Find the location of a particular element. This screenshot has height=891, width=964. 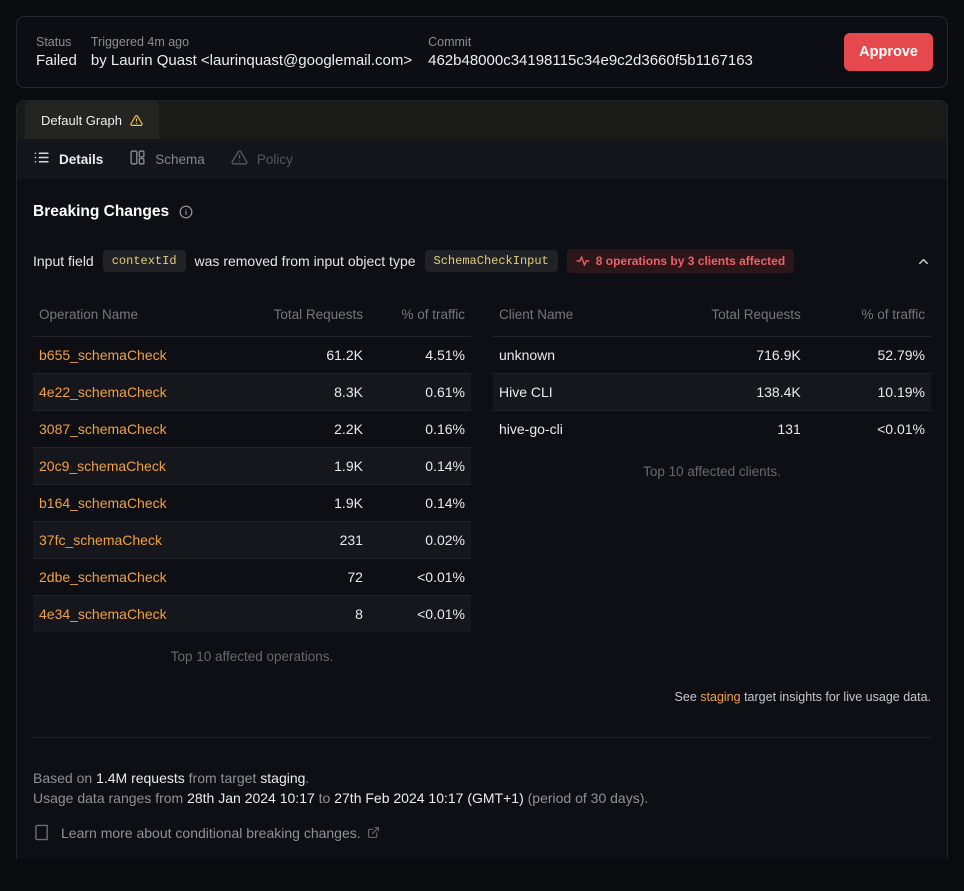

operation-requests-cell: 61.2K is located at coordinates (344, 355).